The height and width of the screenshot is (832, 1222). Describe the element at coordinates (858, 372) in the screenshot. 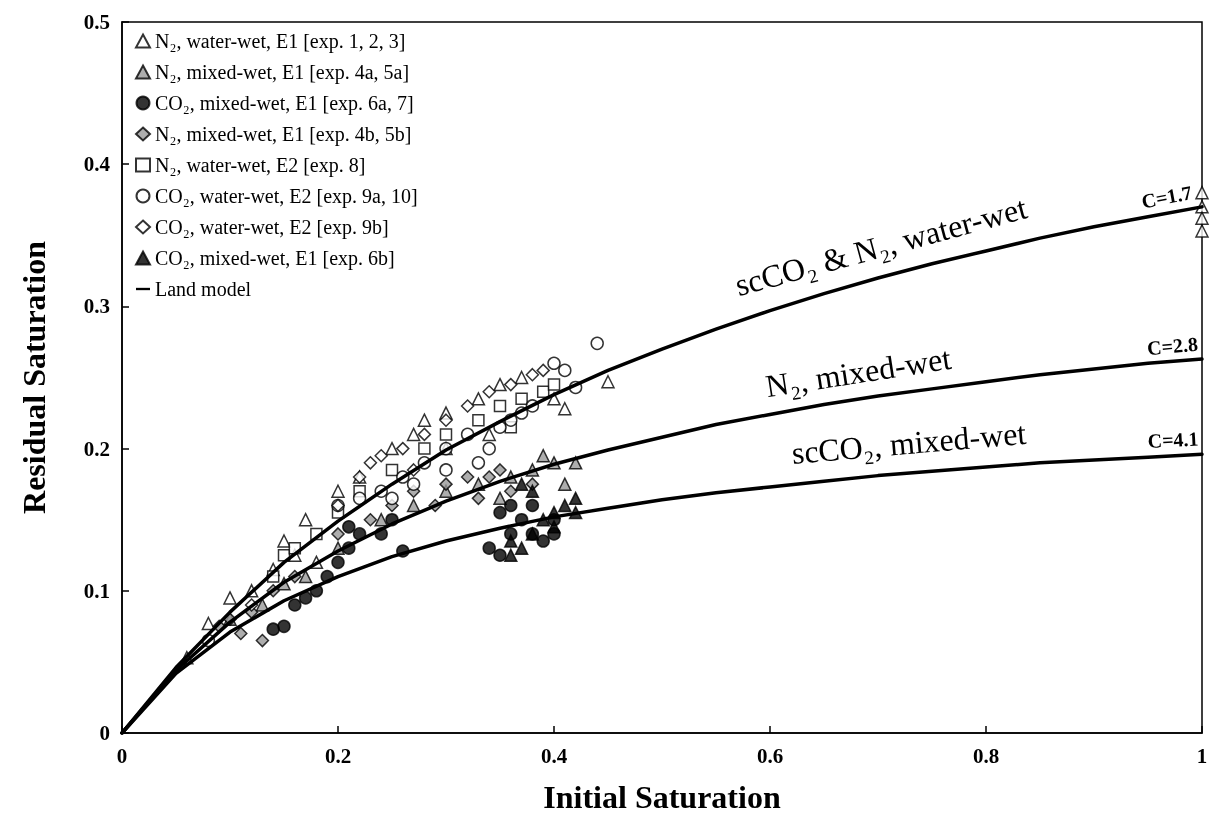

I see `annotation: N₂, mixed-wet` at that location.